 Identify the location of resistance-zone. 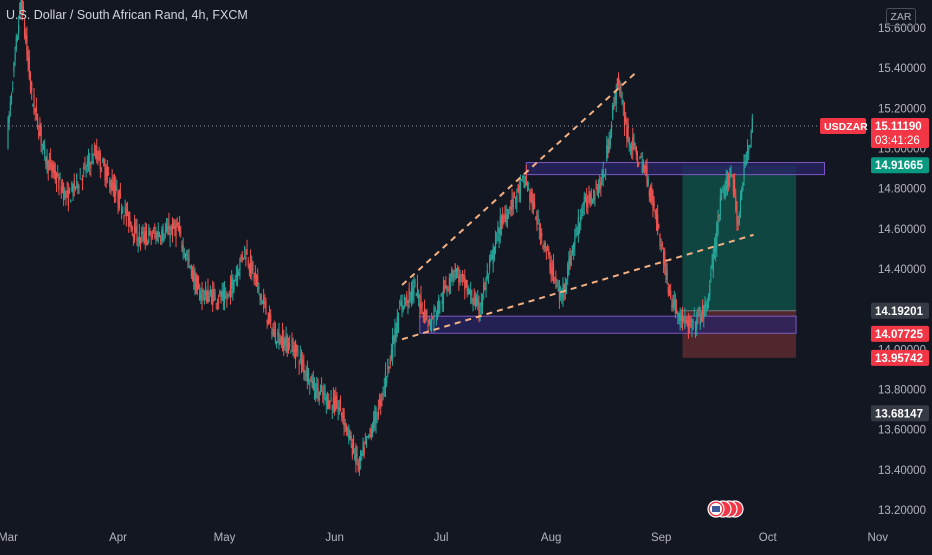
(675, 169).